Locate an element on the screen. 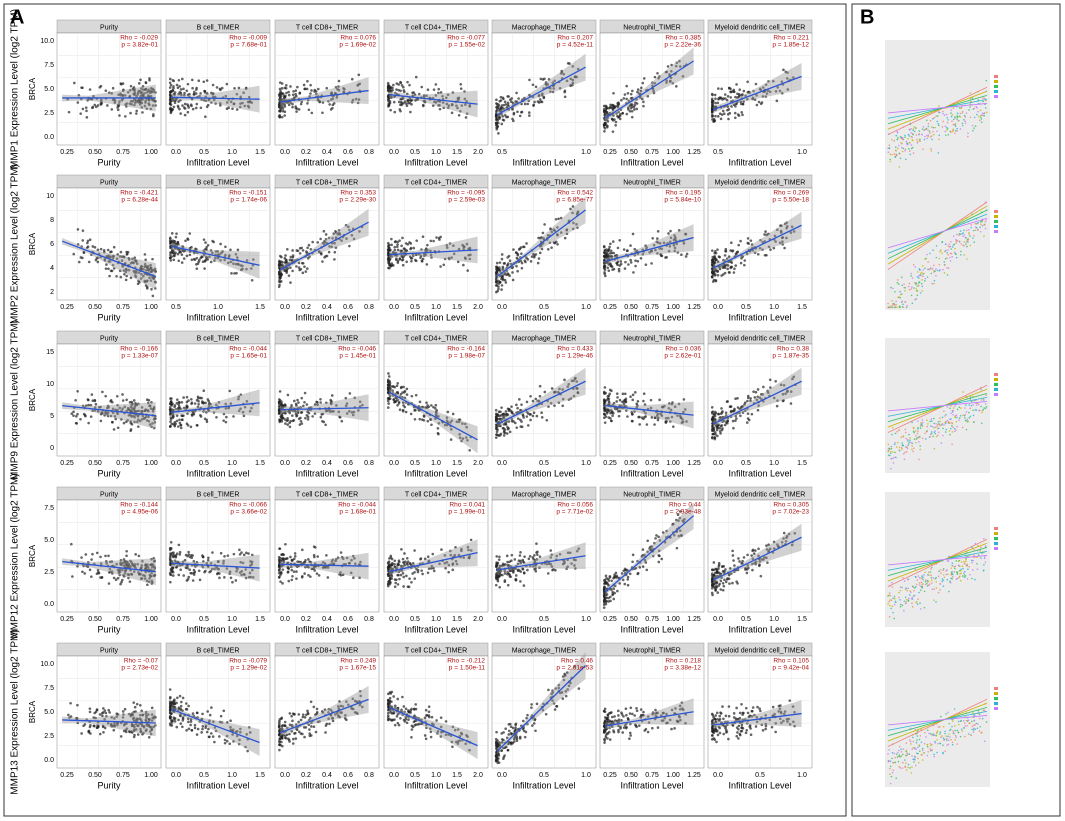 This screenshot has width=1065, height=821. plot-area is located at coordinates (436, 89).